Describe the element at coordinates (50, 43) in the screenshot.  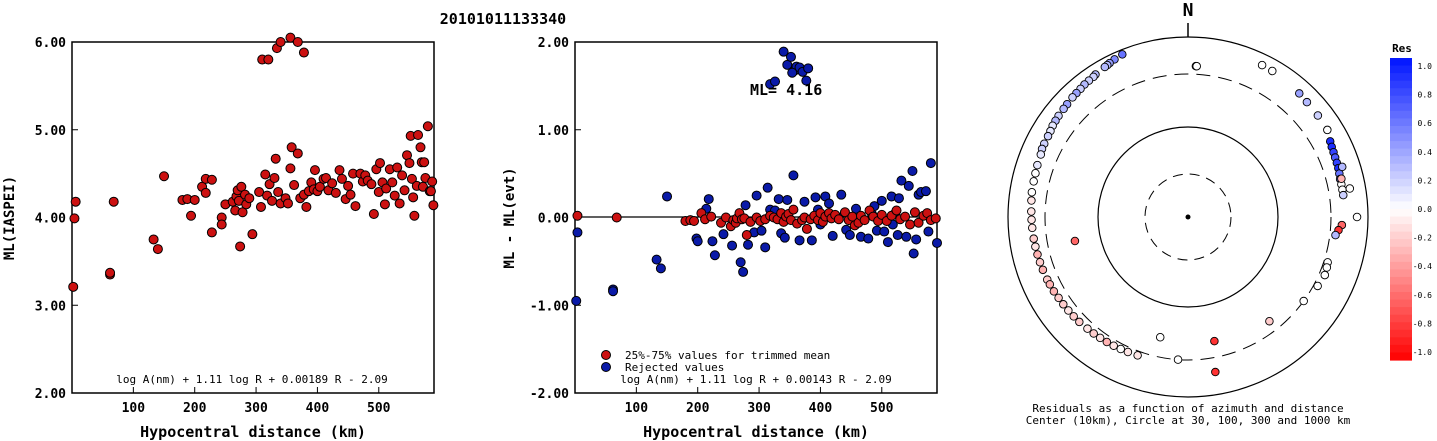
I see `y-tick-label: 6.00` at that location.